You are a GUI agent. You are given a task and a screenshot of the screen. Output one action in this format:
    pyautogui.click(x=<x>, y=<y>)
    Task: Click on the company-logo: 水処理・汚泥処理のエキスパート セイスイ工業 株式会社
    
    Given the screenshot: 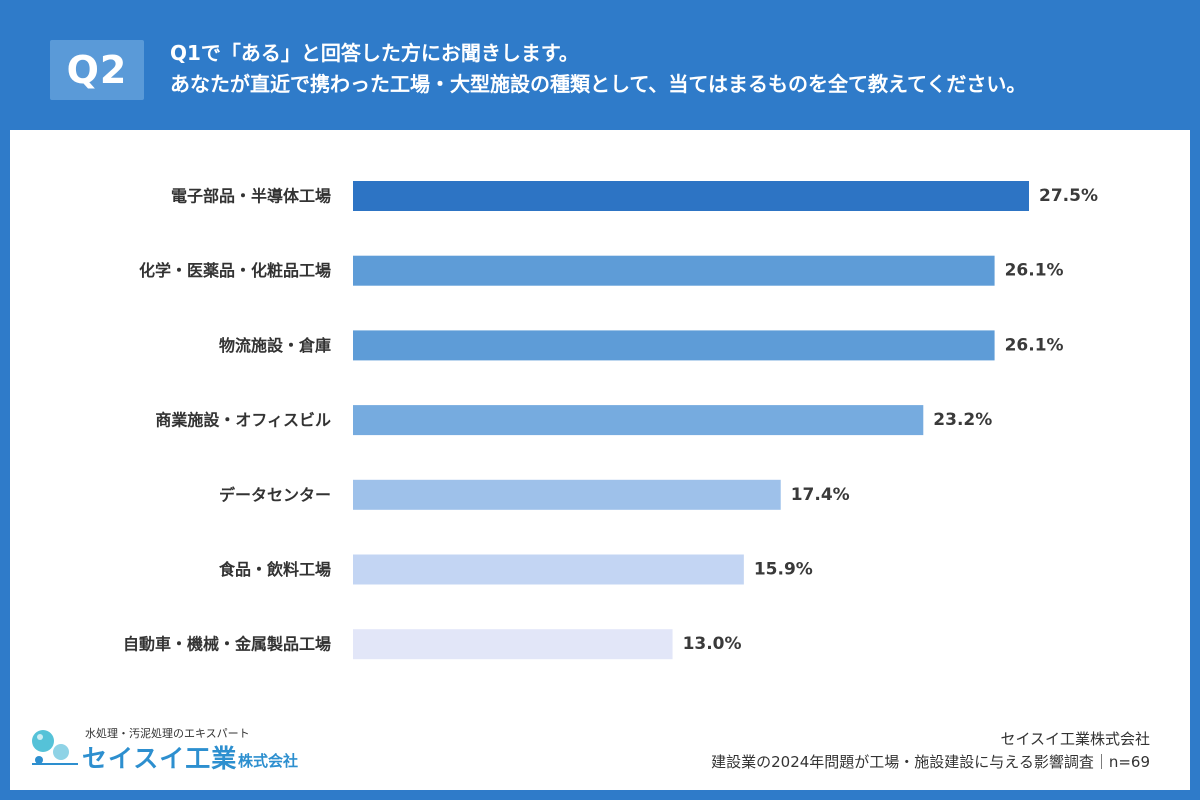 What is the action you would take?
    pyautogui.click(x=195, y=748)
    